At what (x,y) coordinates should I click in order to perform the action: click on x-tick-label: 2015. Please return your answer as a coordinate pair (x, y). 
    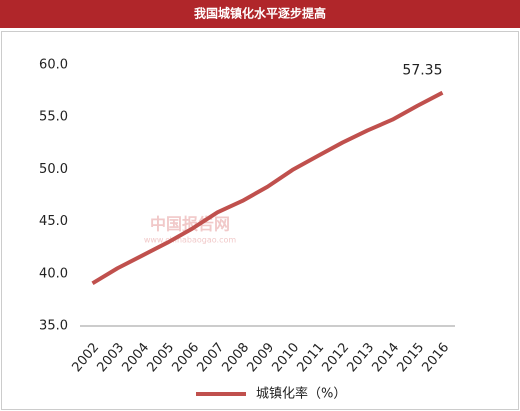
    Looking at the image, I should click on (410, 357).